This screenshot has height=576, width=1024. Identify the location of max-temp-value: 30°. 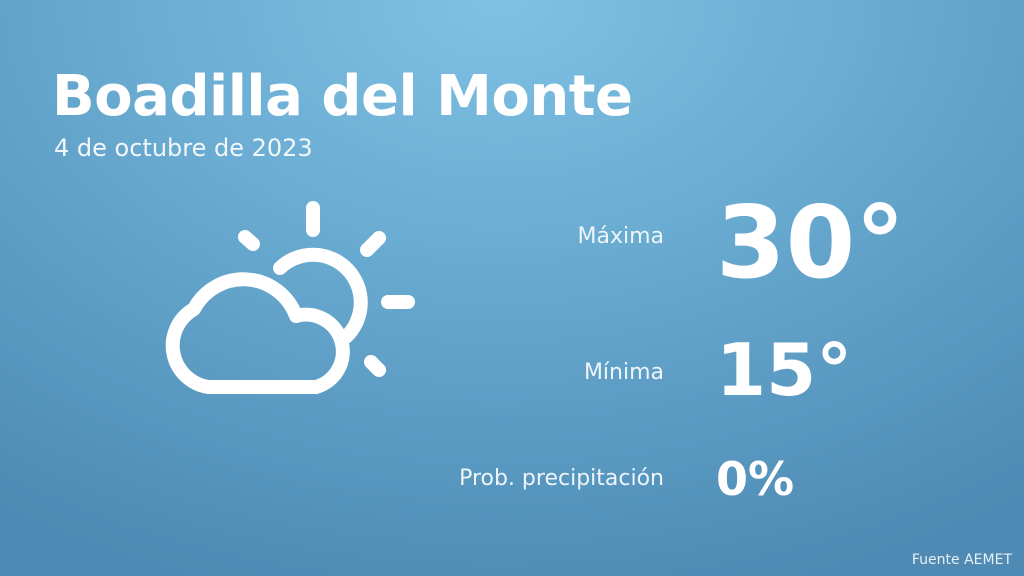
(811, 242).